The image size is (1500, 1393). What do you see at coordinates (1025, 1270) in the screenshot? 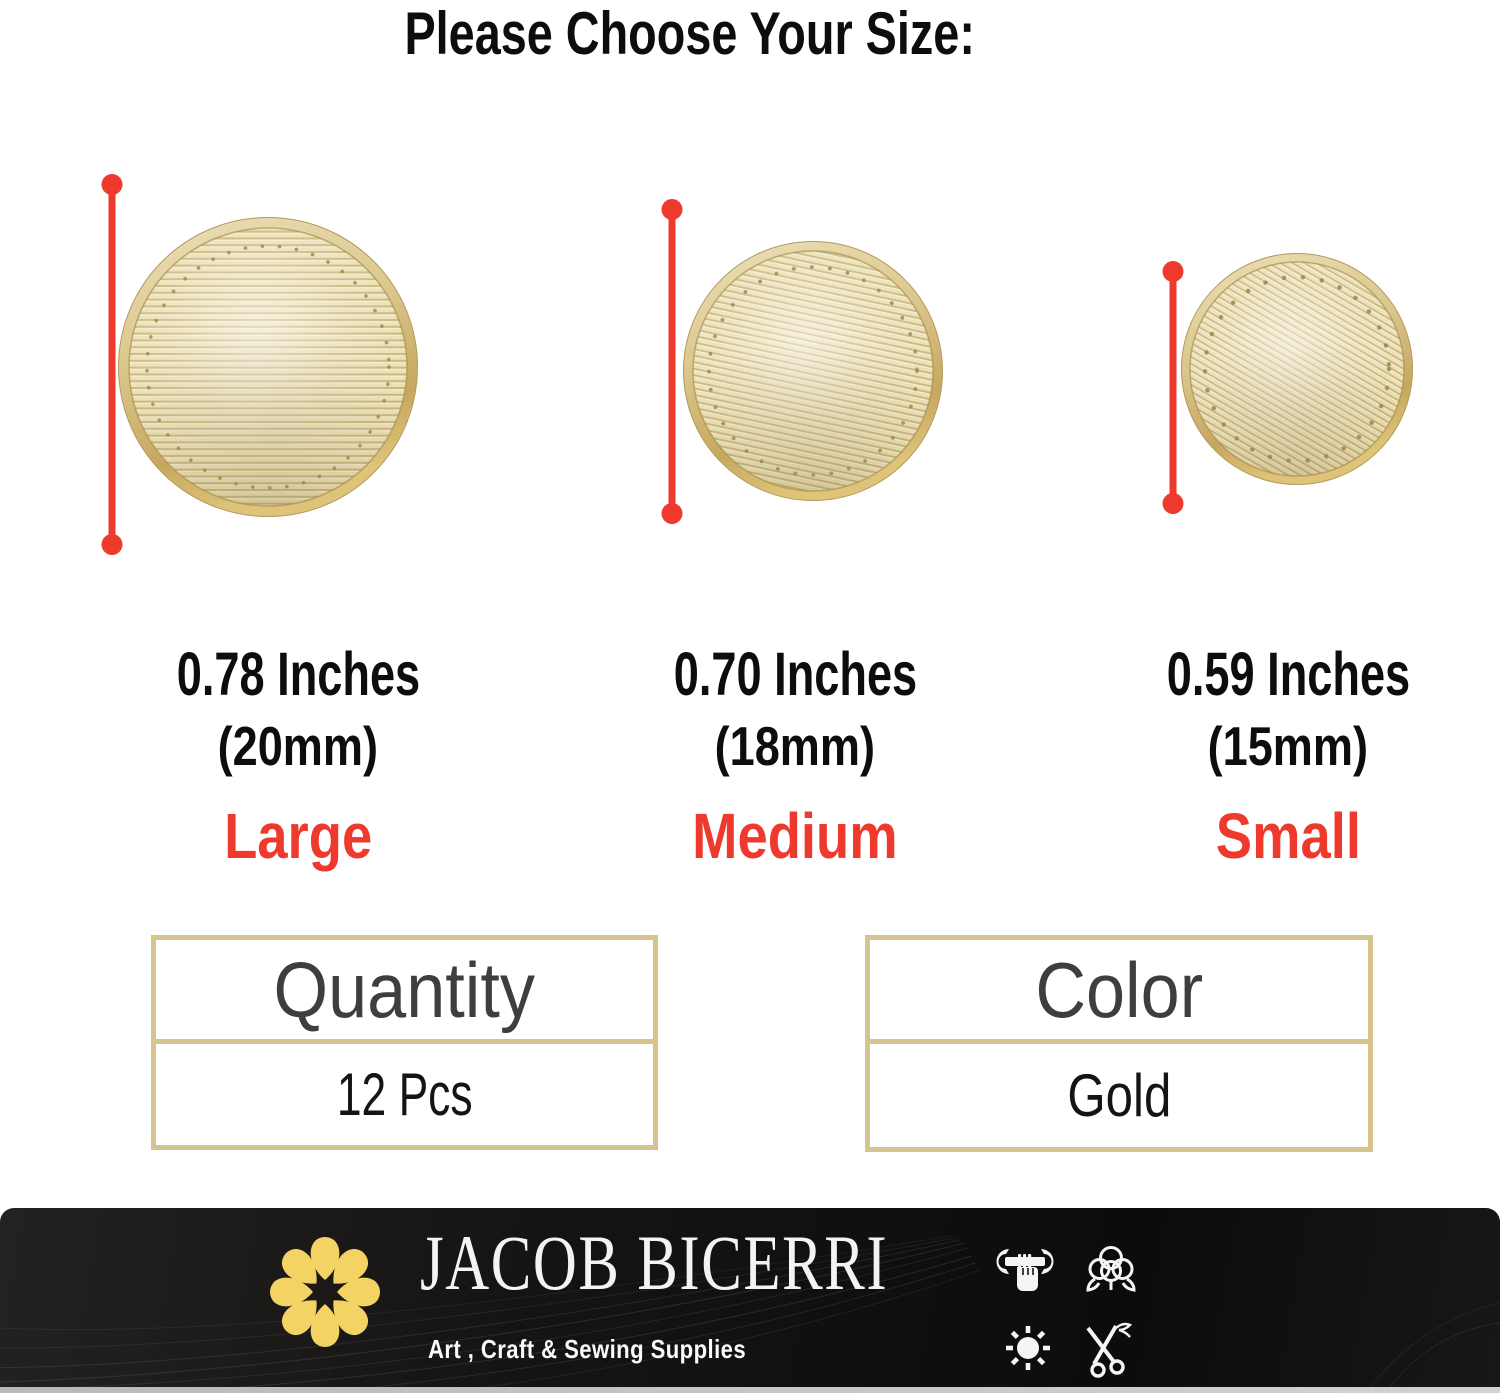
I see `tools-icon` at bounding box center [1025, 1270].